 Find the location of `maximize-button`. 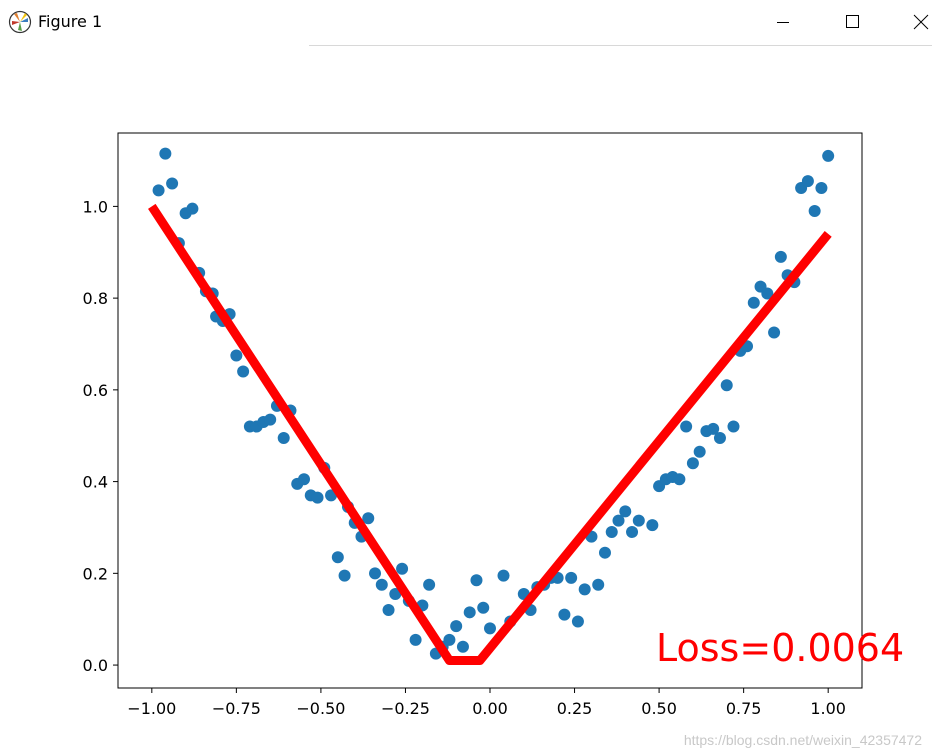

maximize-button is located at coordinates (852, 22).